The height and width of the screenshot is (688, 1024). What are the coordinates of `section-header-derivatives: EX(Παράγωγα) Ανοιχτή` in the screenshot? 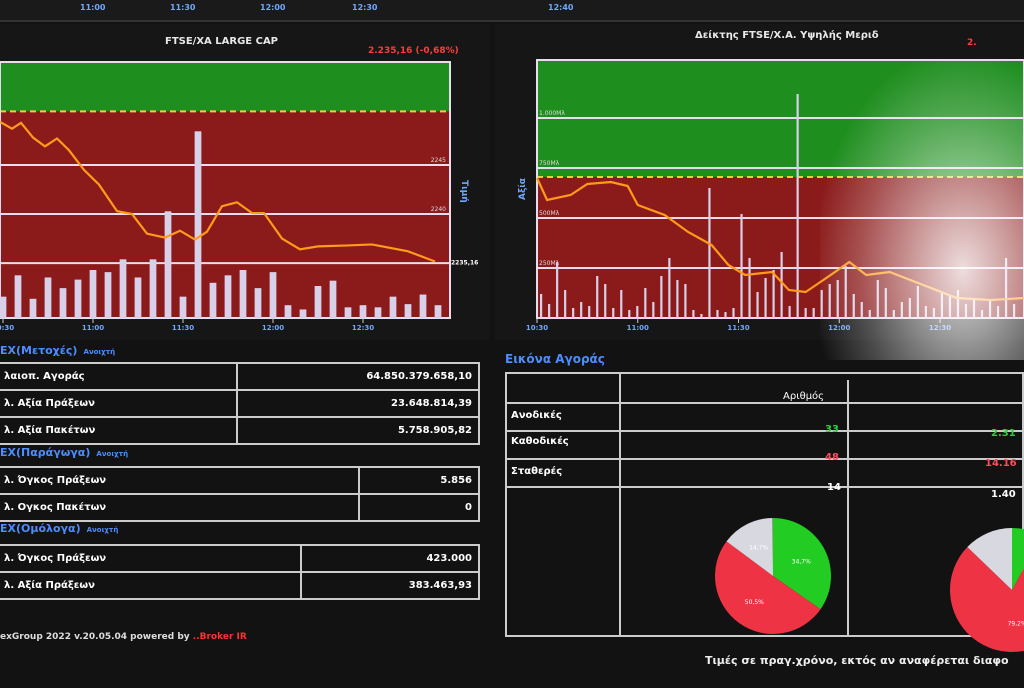 It's located at (64, 452).